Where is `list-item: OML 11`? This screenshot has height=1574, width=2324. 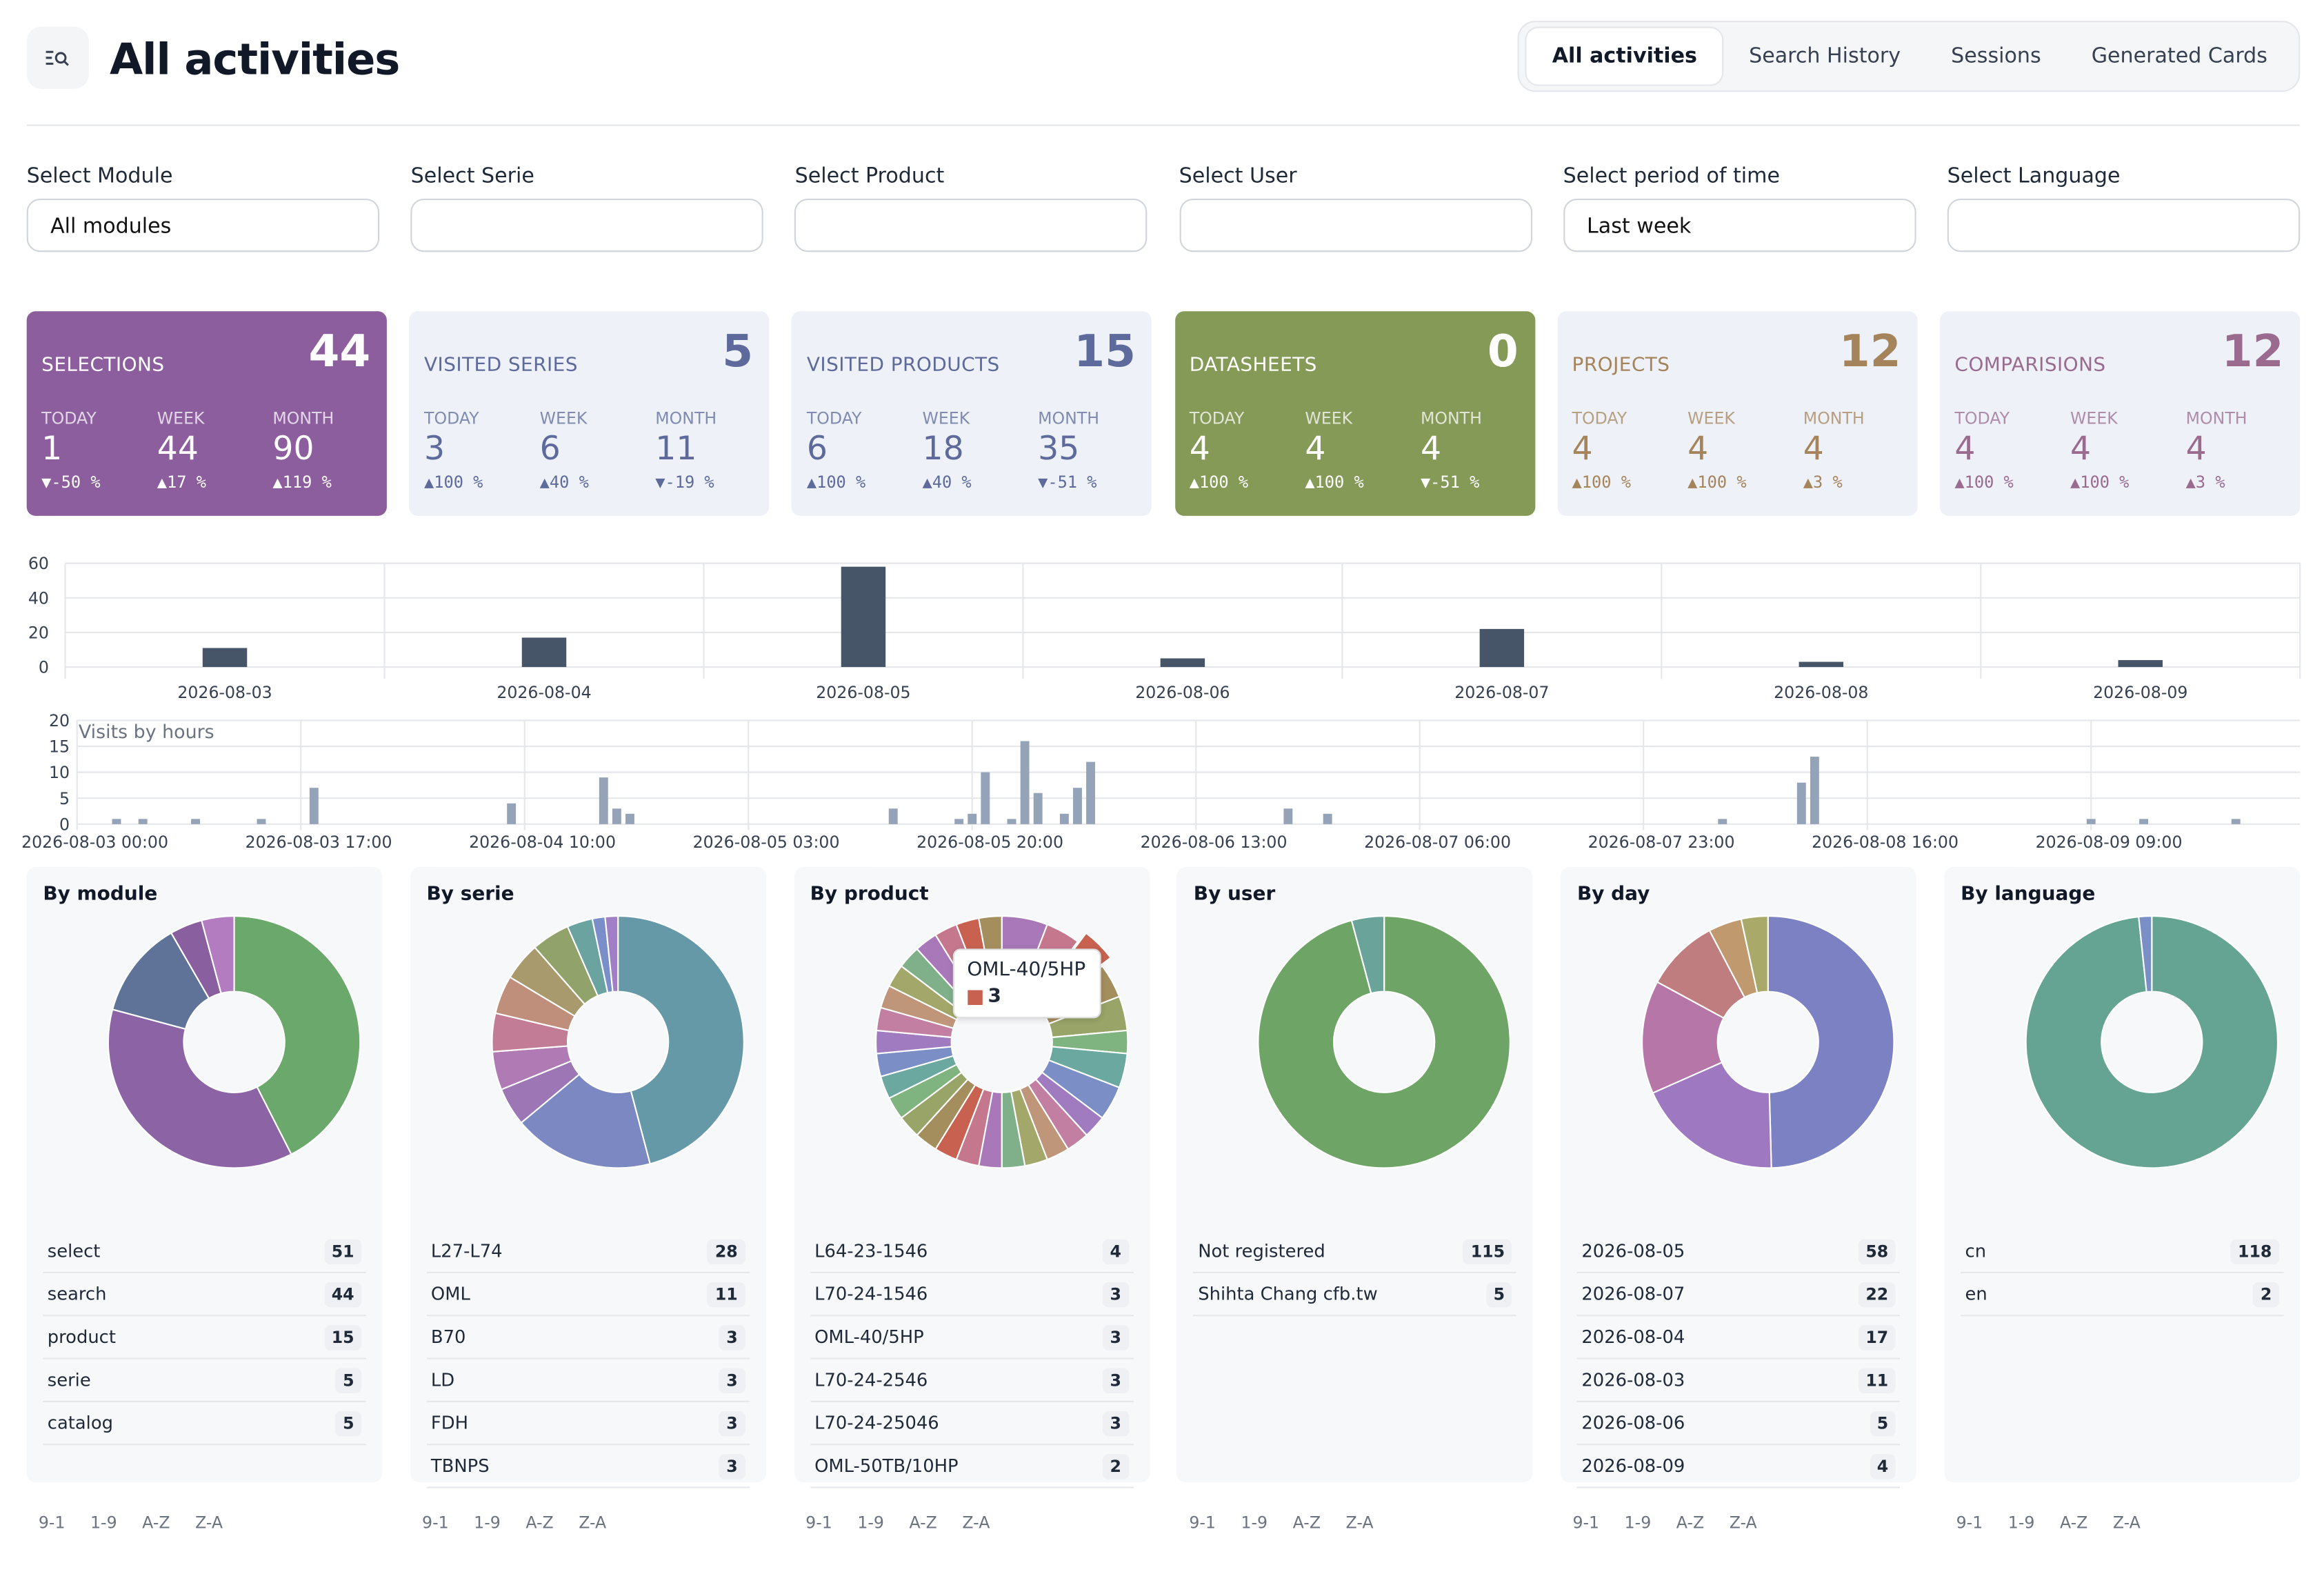 list-item: OML 11 is located at coordinates (588, 1295).